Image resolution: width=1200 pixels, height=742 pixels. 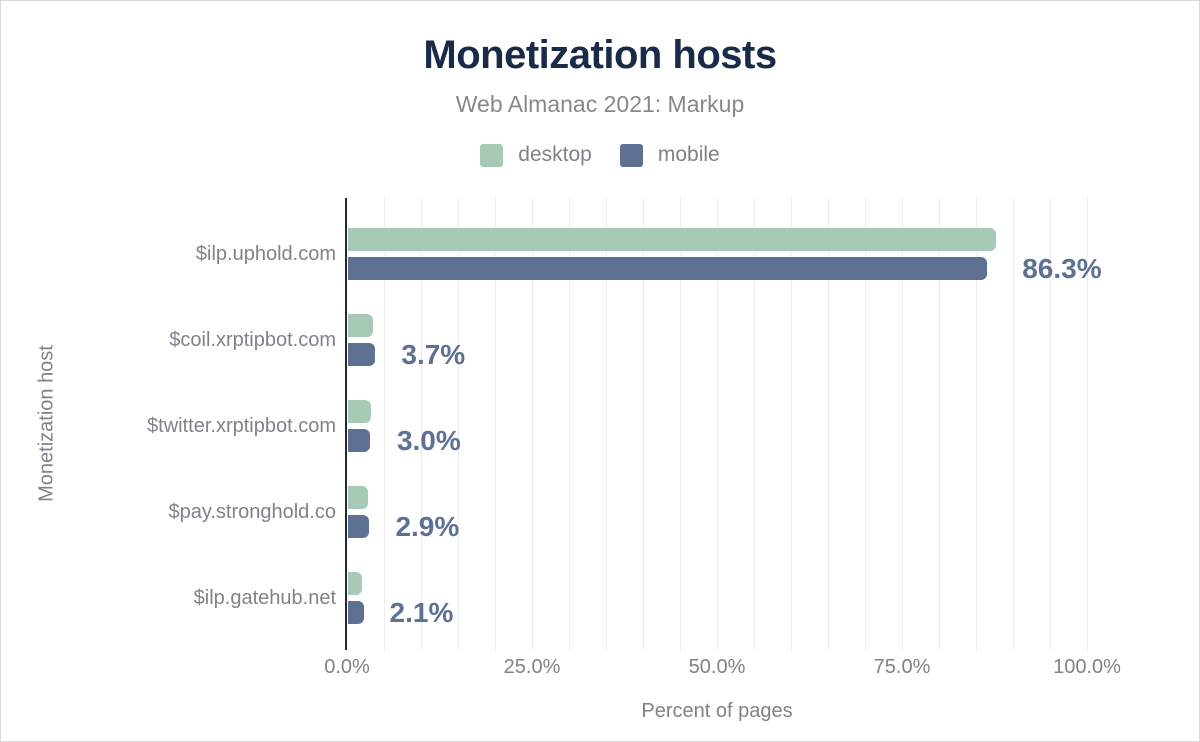 What do you see at coordinates (717, 667) in the screenshot?
I see `x-tick-label: 50.0%` at bounding box center [717, 667].